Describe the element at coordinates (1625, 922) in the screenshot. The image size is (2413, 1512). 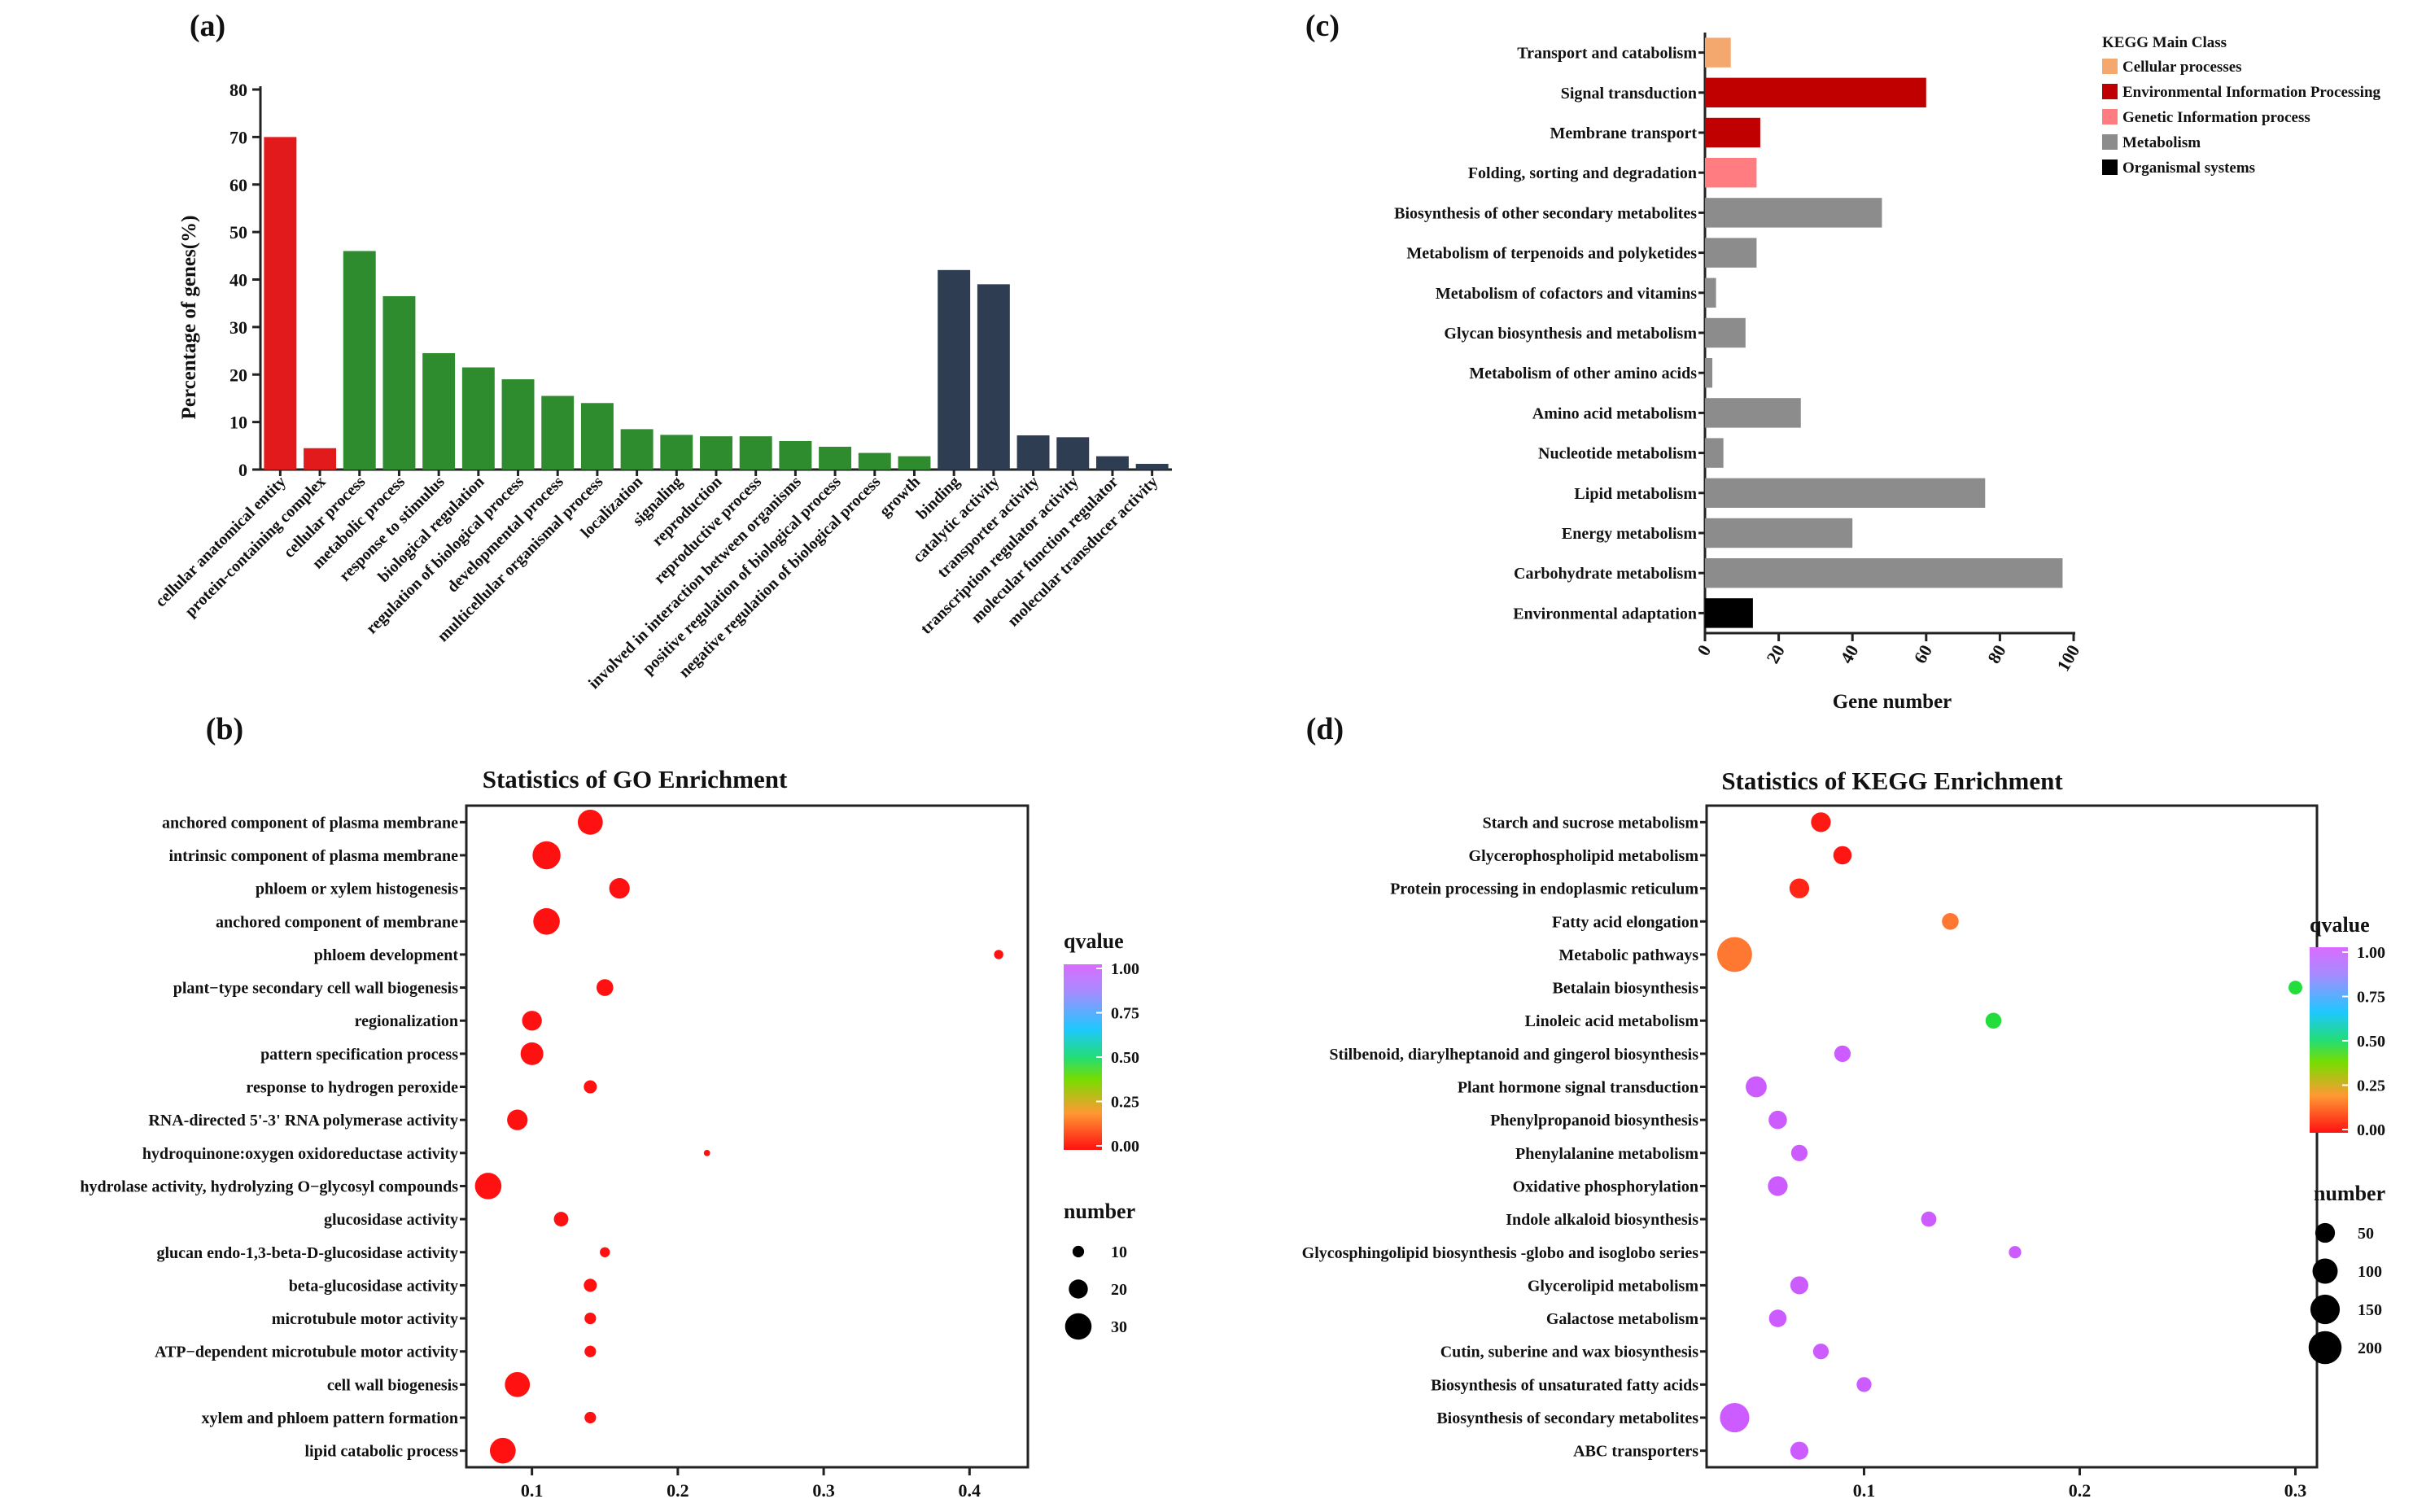
I see `chart-d-ytick-label: Fatty acid elongation` at that location.